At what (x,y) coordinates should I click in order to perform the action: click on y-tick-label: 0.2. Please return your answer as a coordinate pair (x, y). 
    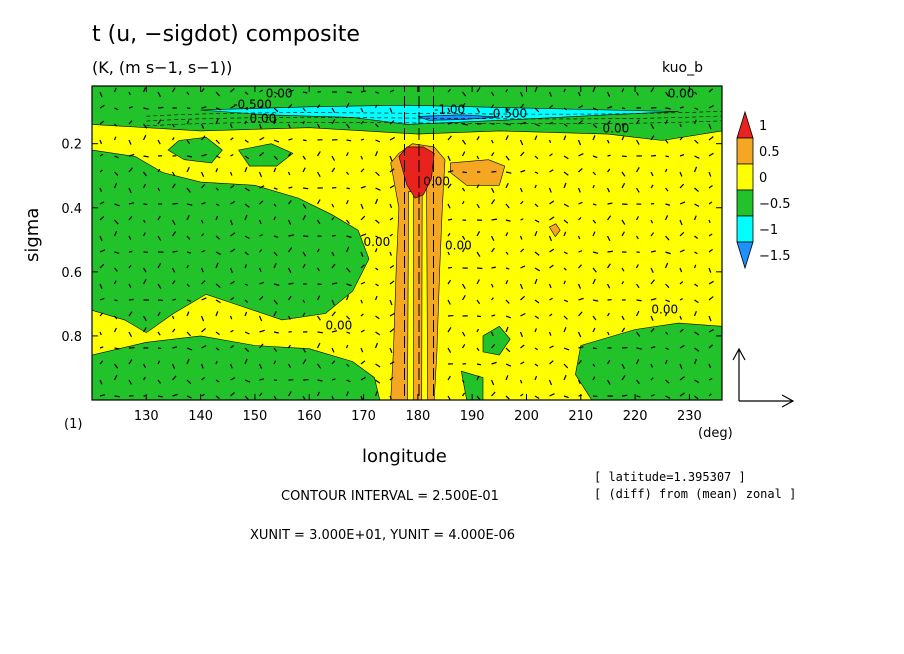
    Looking at the image, I should click on (71, 145).